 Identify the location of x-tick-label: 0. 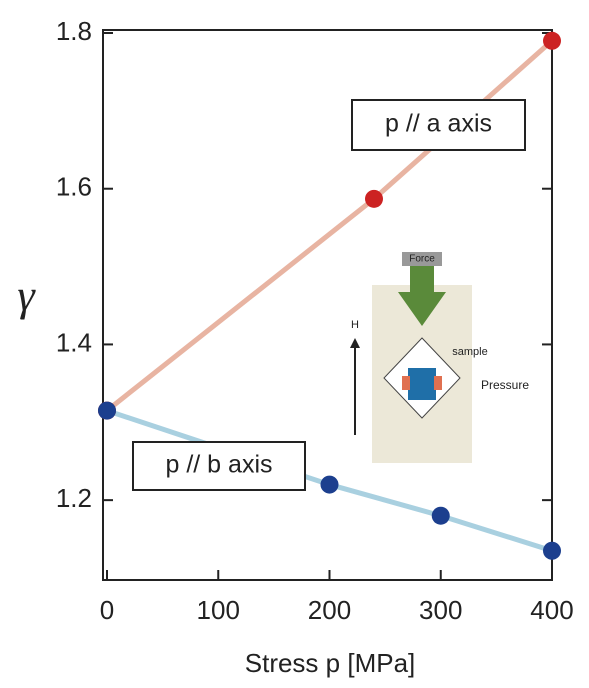
(107, 610).